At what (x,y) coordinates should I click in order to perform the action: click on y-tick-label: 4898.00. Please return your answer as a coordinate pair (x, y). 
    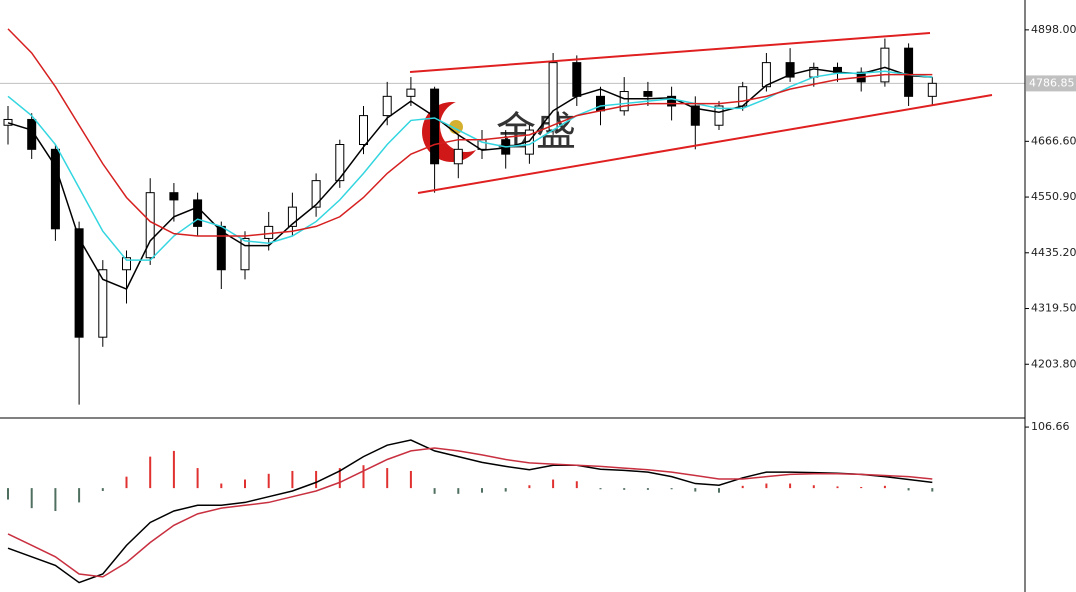
    Looking at the image, I should click on (1053, 29).